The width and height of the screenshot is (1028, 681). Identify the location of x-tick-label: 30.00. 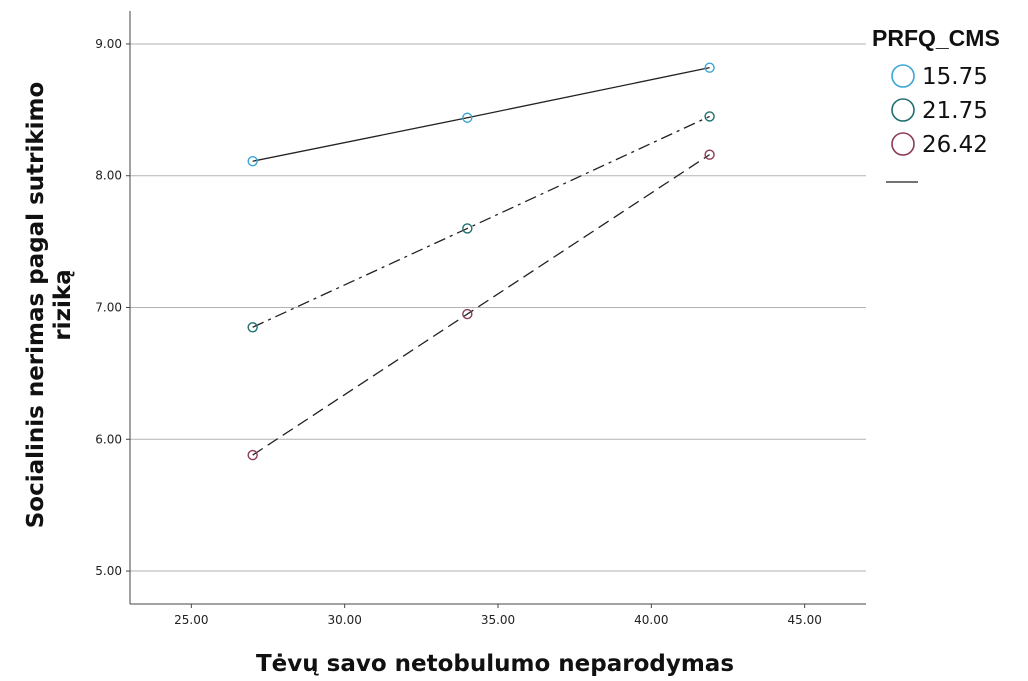
(344, 620).